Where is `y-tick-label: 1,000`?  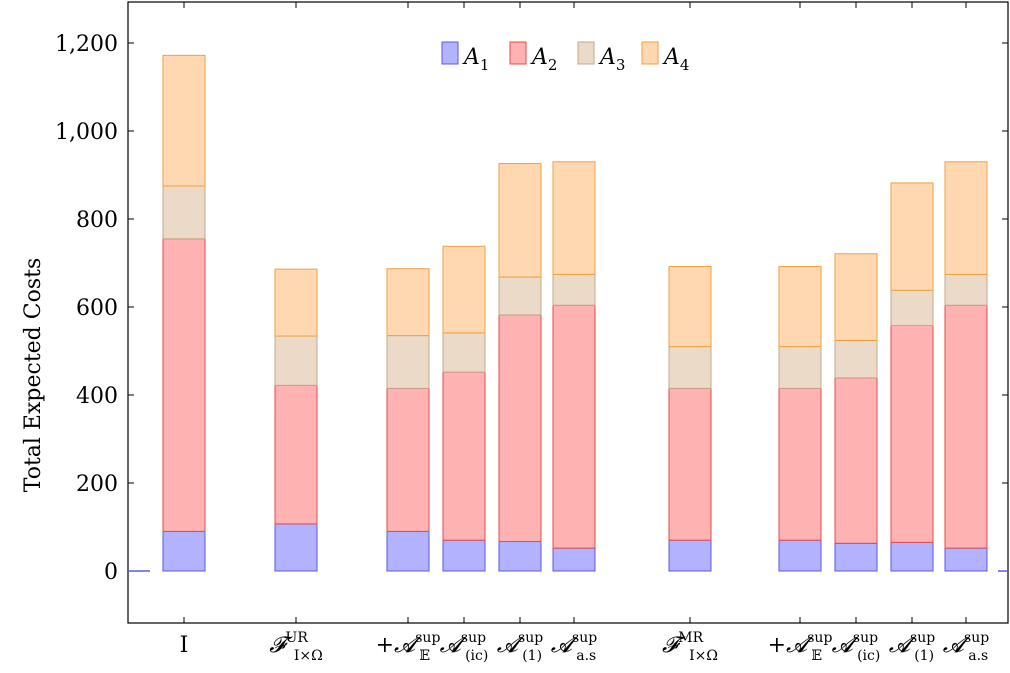
y-tick-label: 1,000 is located at coordinates (86, 132).